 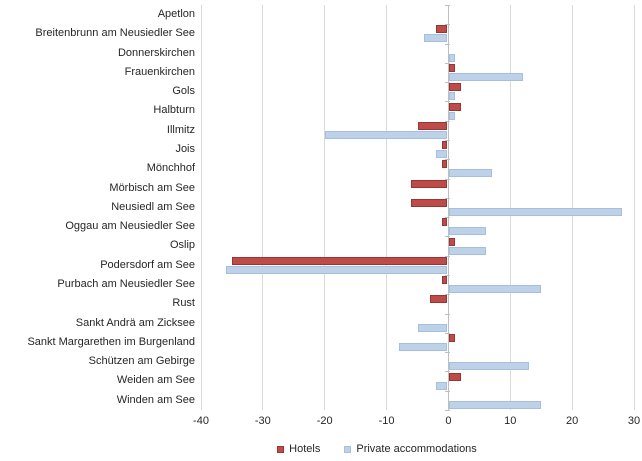 What do you see at coordinates (262, 421) in the screenshot?
I see `x-tick-label: -30` at bounding box center [262, 421].